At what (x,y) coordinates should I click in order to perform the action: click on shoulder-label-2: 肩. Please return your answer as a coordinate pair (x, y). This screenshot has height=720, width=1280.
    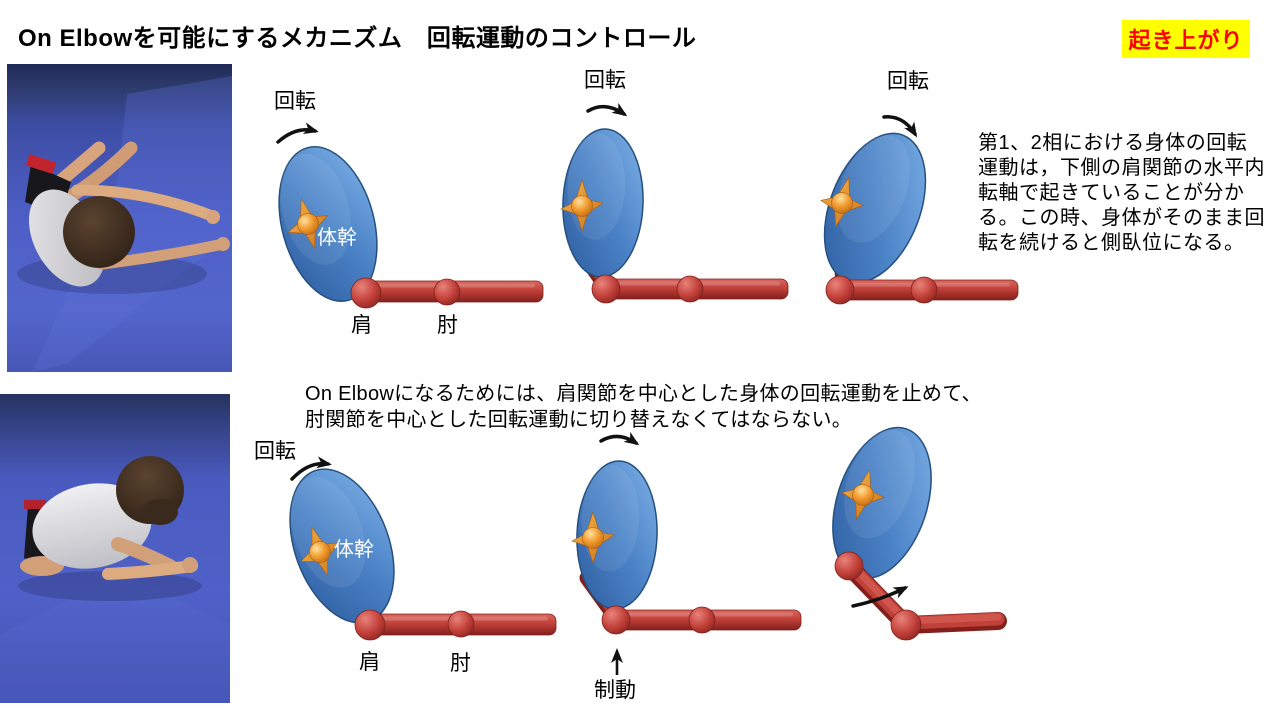
    Looking at the image, I should click on (369, 662).